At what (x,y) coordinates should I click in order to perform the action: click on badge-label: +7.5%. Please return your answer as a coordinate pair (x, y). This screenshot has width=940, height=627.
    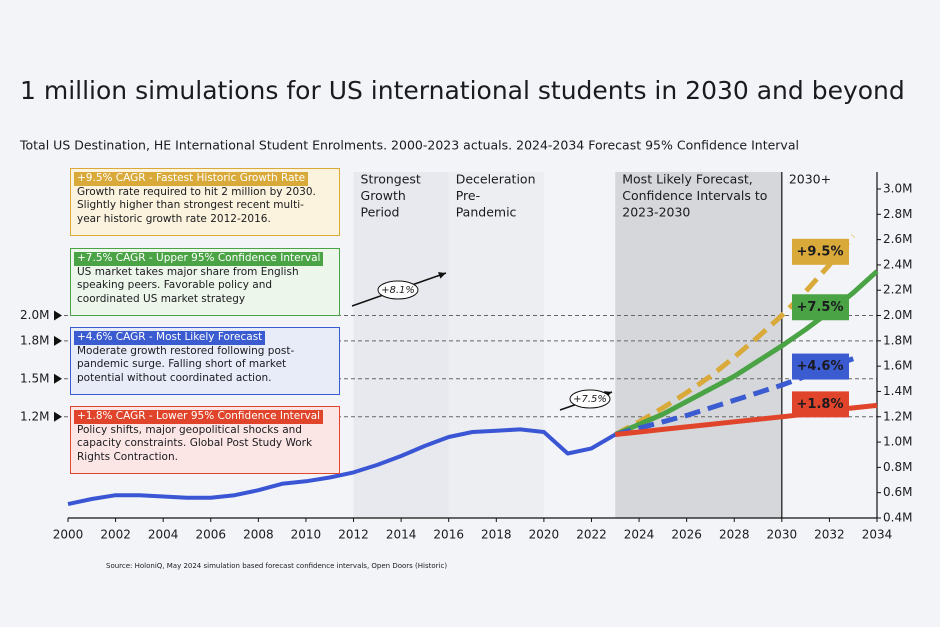
    Looking at the image, I should click on (820, 307).